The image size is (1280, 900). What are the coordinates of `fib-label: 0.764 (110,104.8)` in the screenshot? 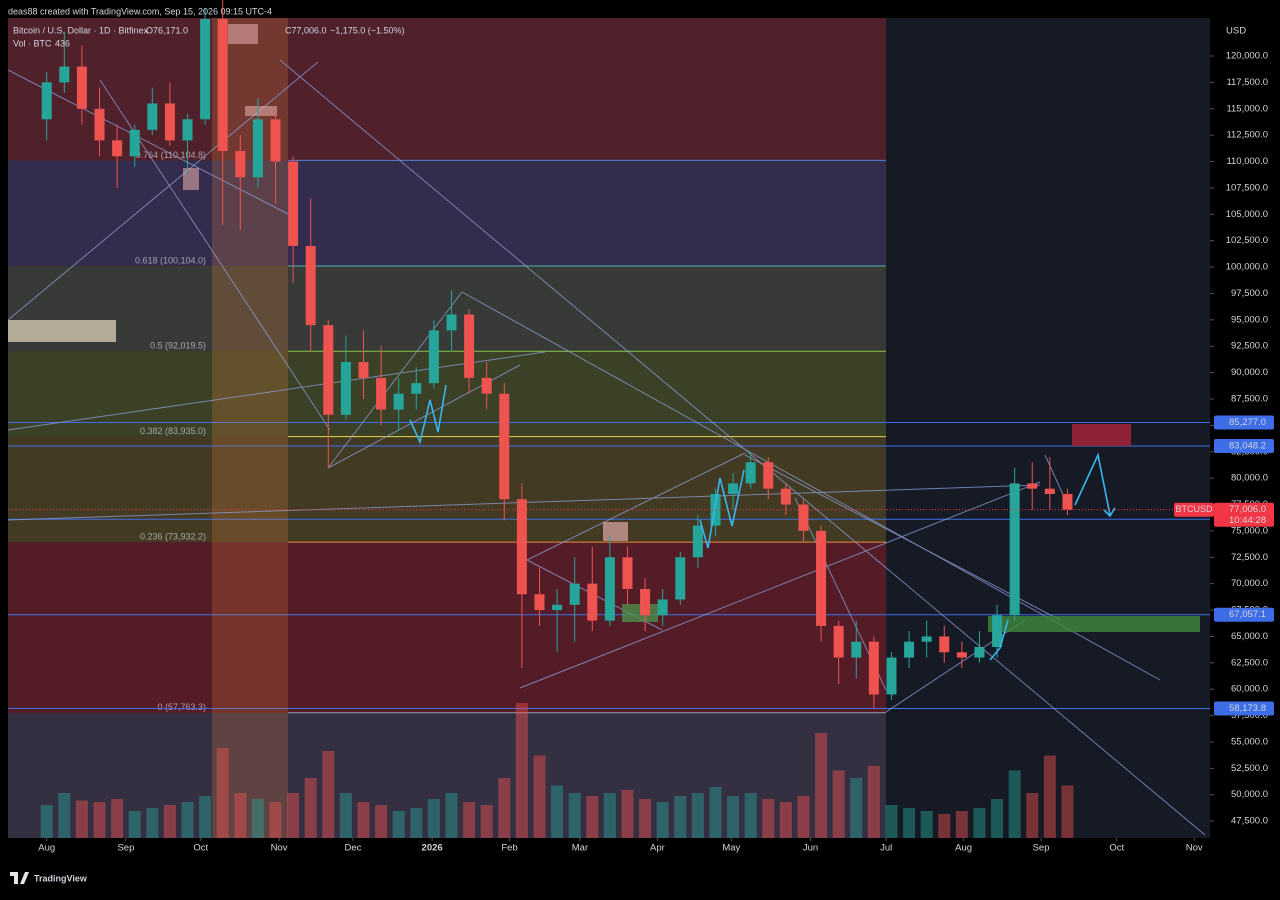 It's located at (171, 155).